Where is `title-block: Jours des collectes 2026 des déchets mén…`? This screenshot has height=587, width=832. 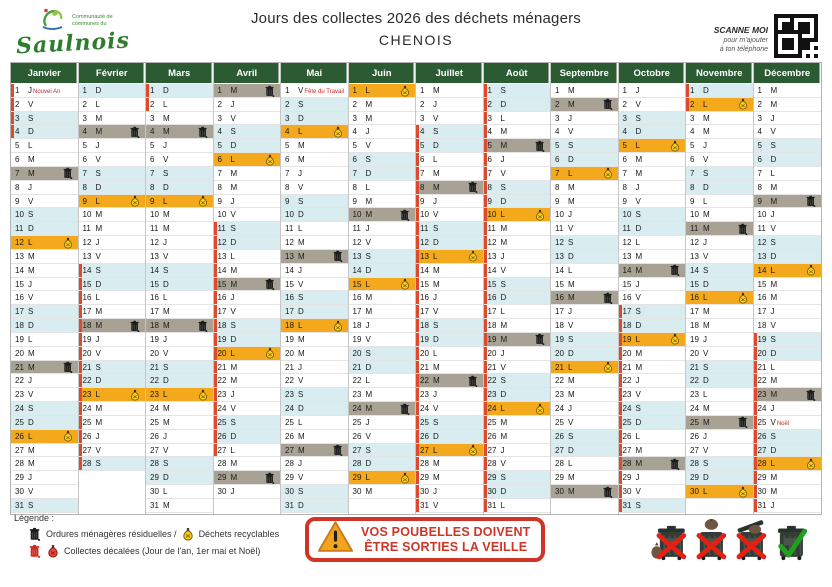 title-block: Jours des collectes 2026 des déchets mén… is located at coordinates (416, 29).